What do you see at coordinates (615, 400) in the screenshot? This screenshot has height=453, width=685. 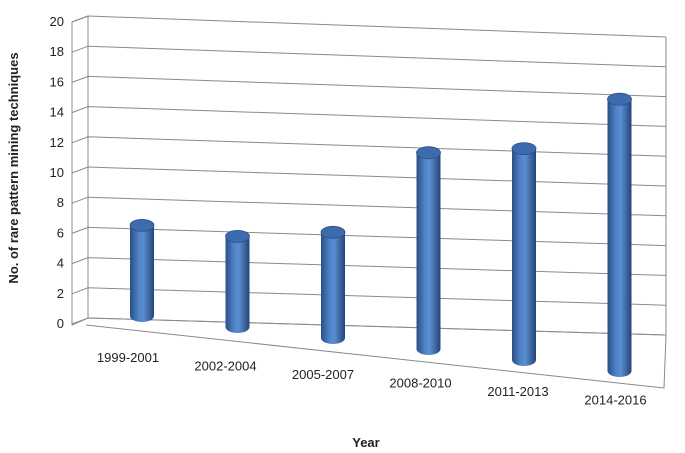 I see `x-tick-label: 2014-2016` at bounding box center [615, 400].